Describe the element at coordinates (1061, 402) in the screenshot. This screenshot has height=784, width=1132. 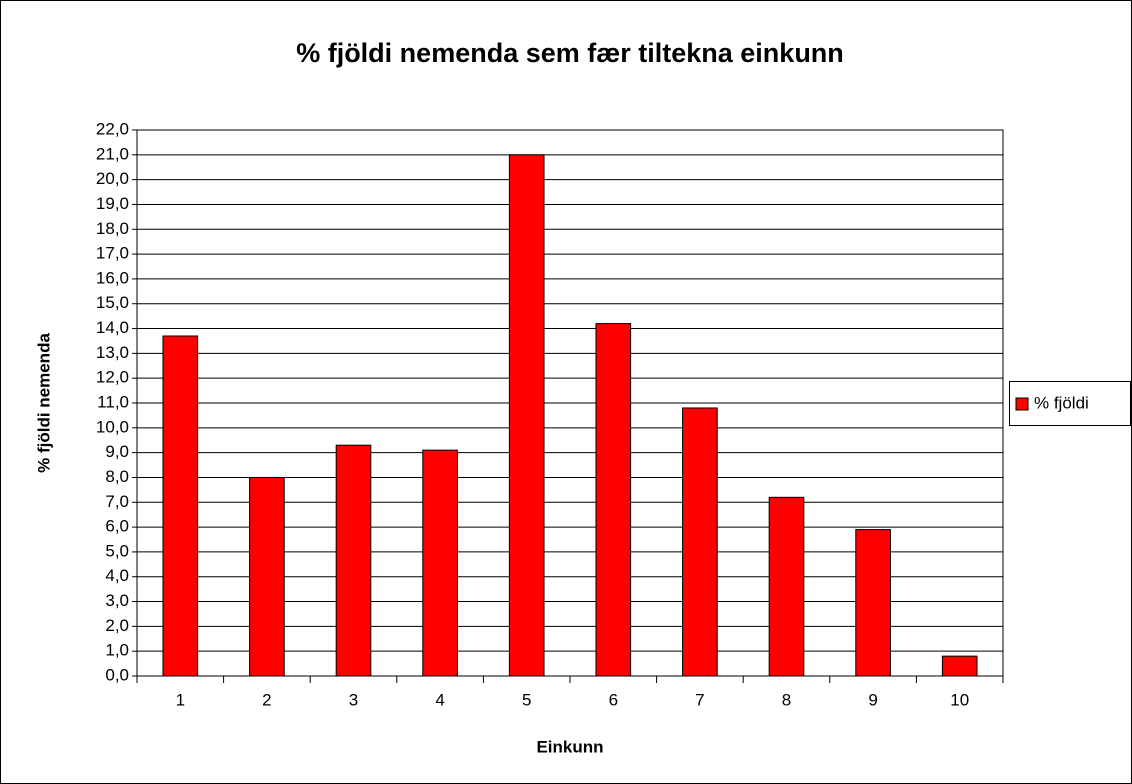
I see `legend-label: % fjöldi` at that location.